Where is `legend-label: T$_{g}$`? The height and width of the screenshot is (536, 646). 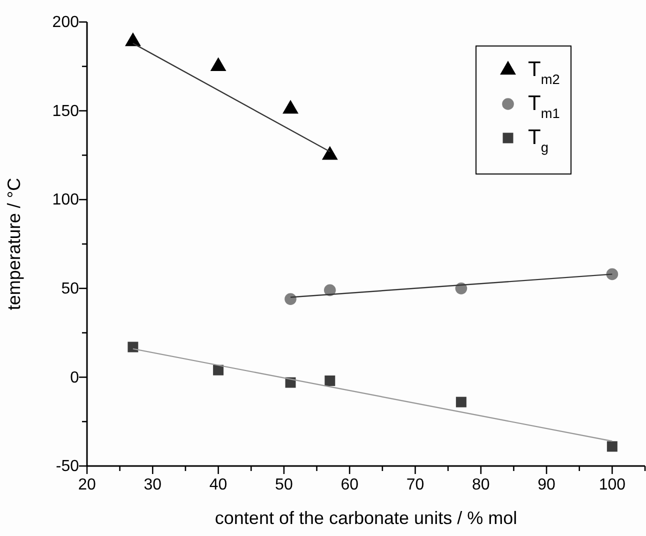 legend-label: T$_{g}$ is located at coordinates (538, 140).